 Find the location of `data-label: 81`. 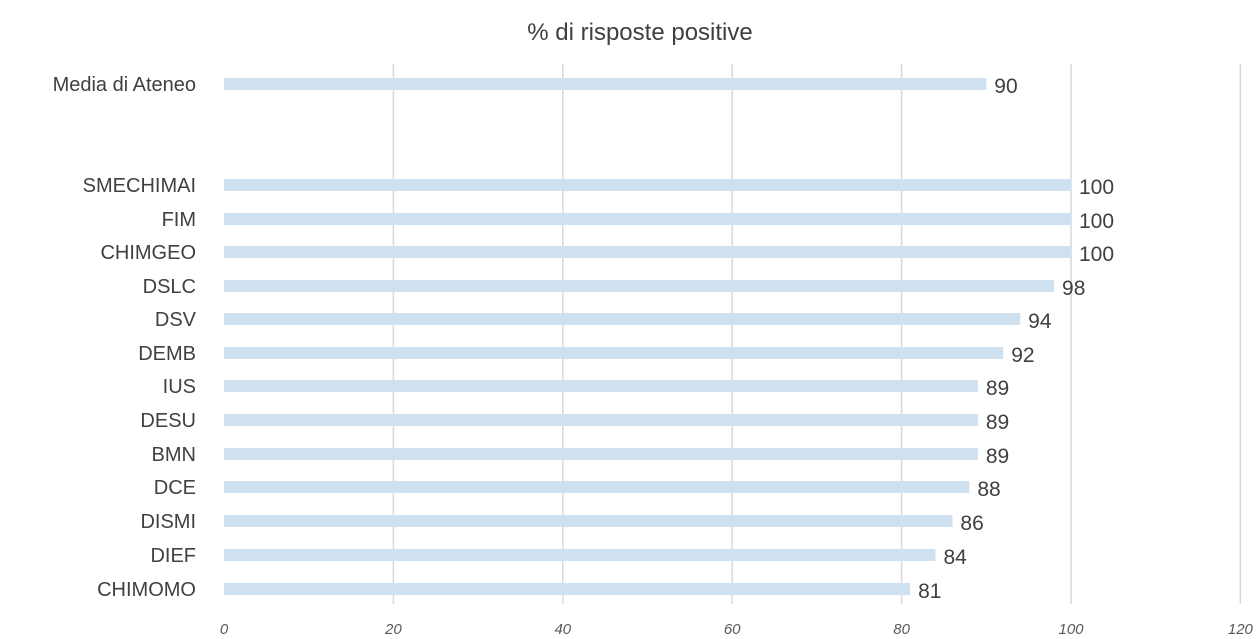

data-label: 81 is located at coordinates (929, 591).